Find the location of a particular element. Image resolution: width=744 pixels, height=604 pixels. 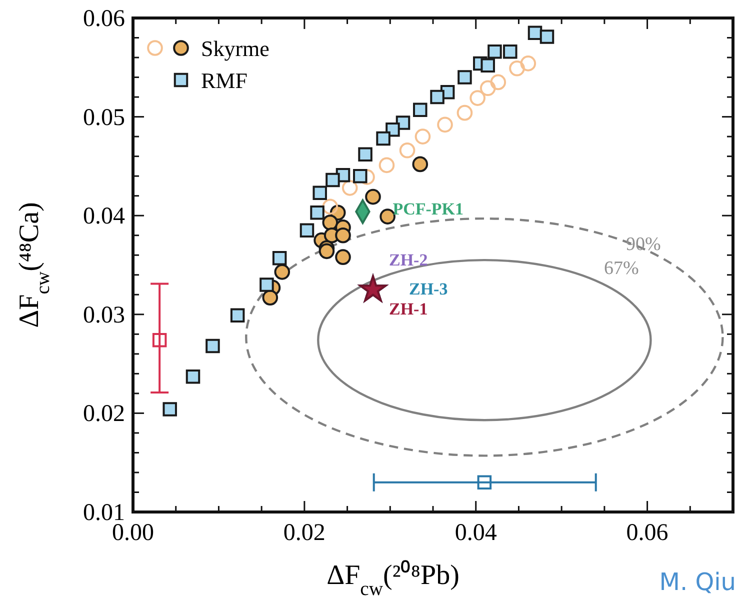

annotation: 90% is located at coordinates (643, 244).